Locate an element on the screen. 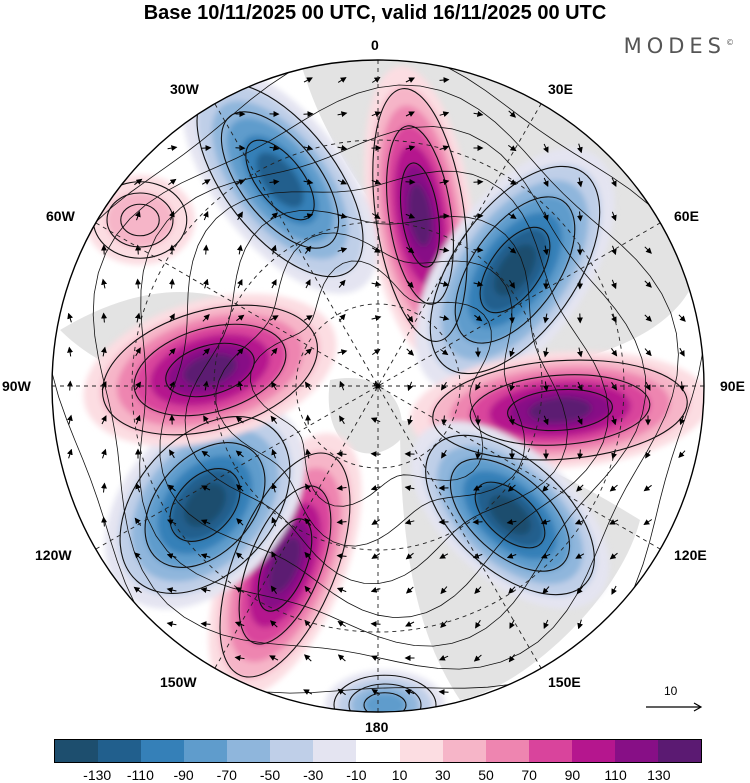 This screenshot has height=783, width=750. lon-label-180: 180 is located at coordinates (377, 727).